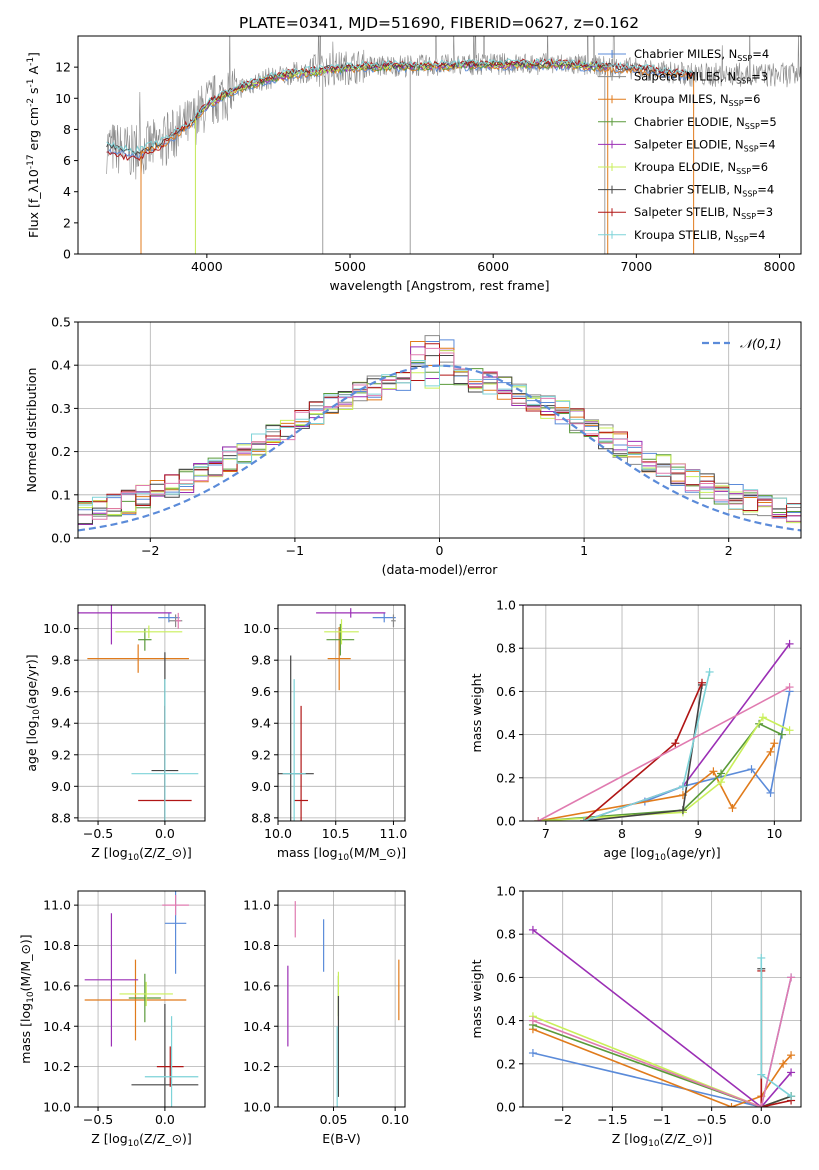  What do you see at coordinates (341, 1138) in the screenshot?
I see `x-axis-label: E(B-V)` at bounding box center [341, 1138].